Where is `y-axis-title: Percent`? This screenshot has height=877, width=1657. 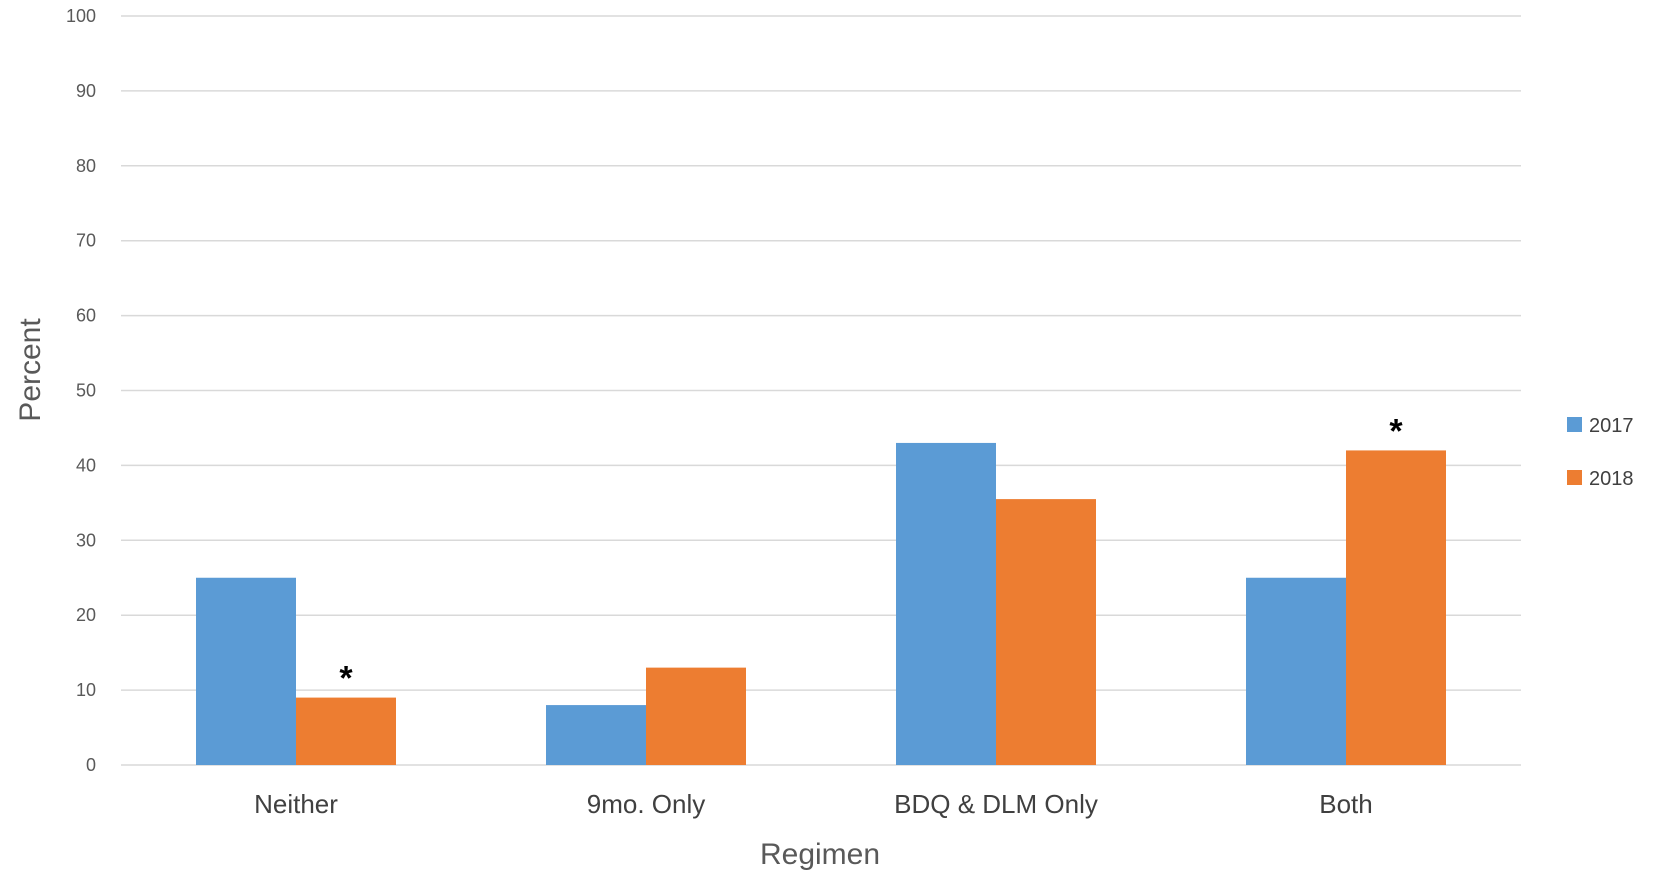
y-axis-title: Percent is located at coordinates (30, 370).